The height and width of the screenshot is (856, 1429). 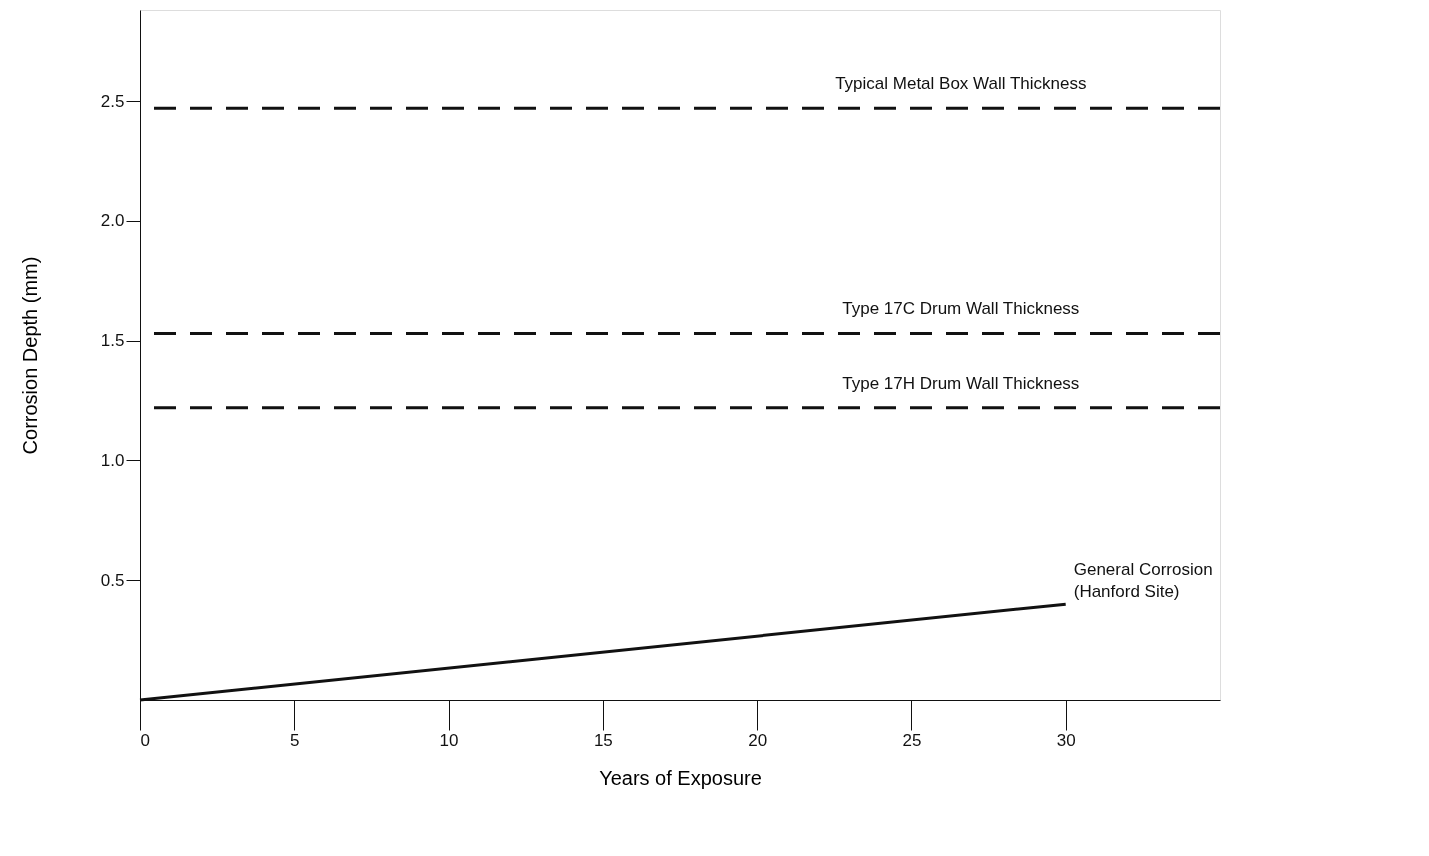 What do you see at coordinates (29, 355) in the screenshot?
I see `y-axis-title: Corrosion Depth (mm)` at bounding box center [29, 355].